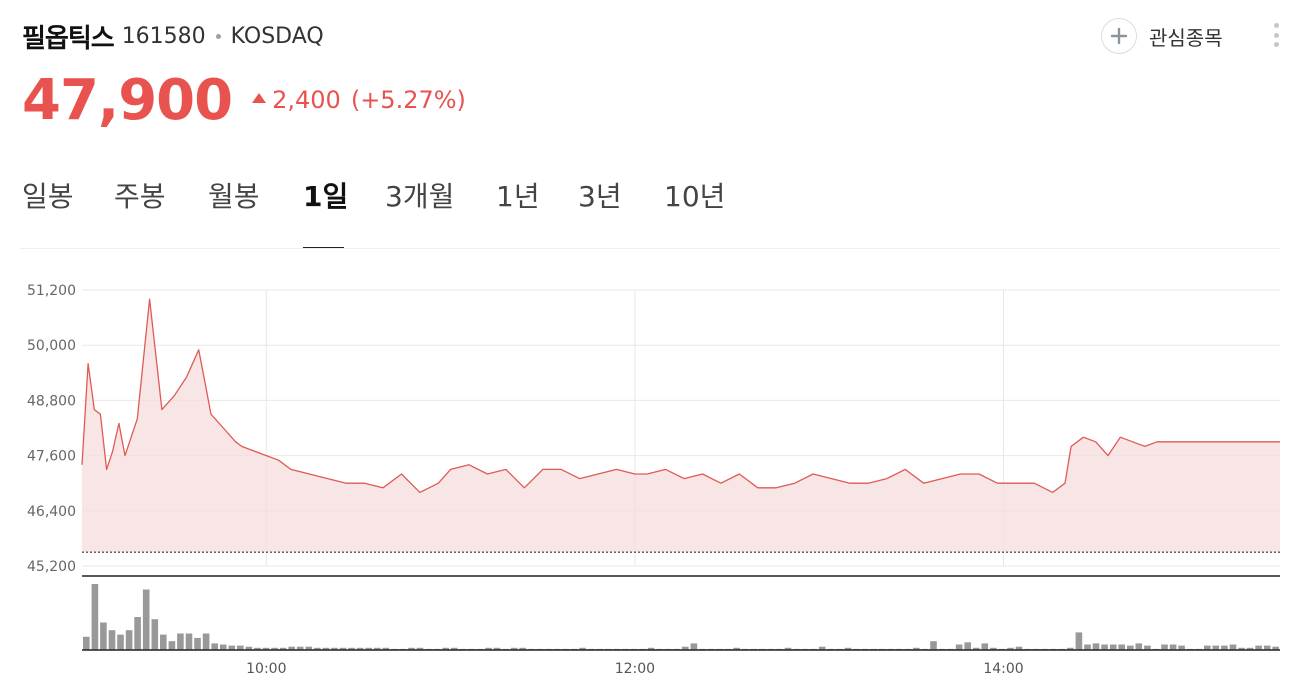  What do you see at coordinates (635, 669) in the screenshot?
I see `x-tick-label: 12:00` at bounding box center [635, 669].